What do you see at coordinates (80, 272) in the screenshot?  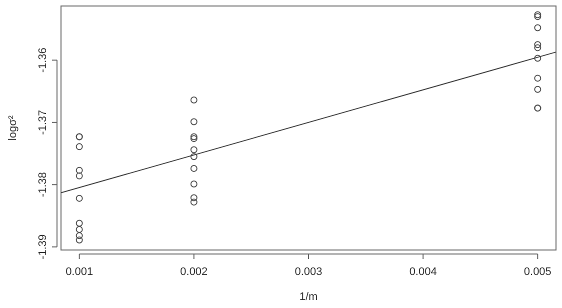 I see `x-tick-label: 0.001` at bounding box center [80, 272].